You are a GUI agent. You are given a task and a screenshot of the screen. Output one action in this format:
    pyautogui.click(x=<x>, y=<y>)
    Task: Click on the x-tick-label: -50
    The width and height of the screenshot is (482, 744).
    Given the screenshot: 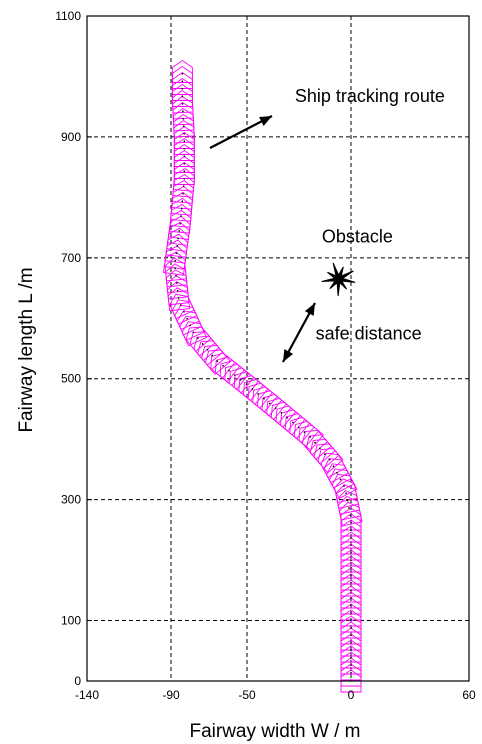 What is the action you would take?
    pyautogui.click(x=247, y=695)
    